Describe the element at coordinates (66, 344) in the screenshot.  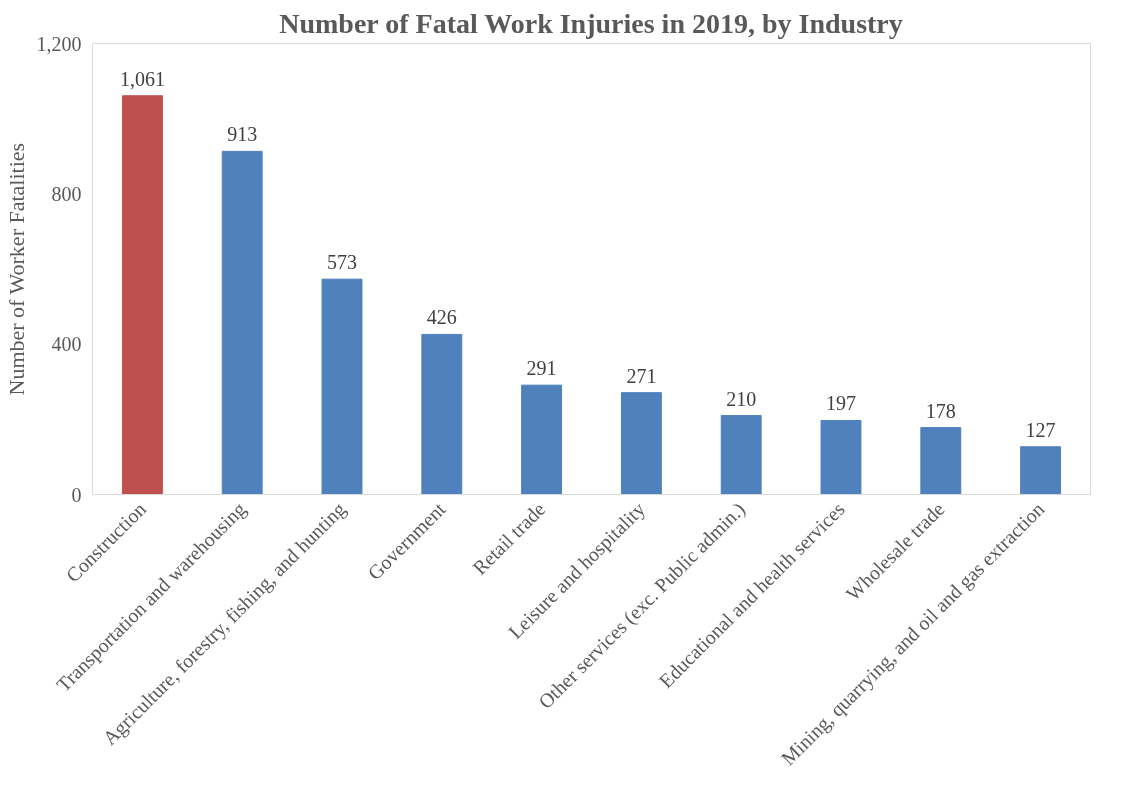
I see `y-tick-label: 400` at that location.